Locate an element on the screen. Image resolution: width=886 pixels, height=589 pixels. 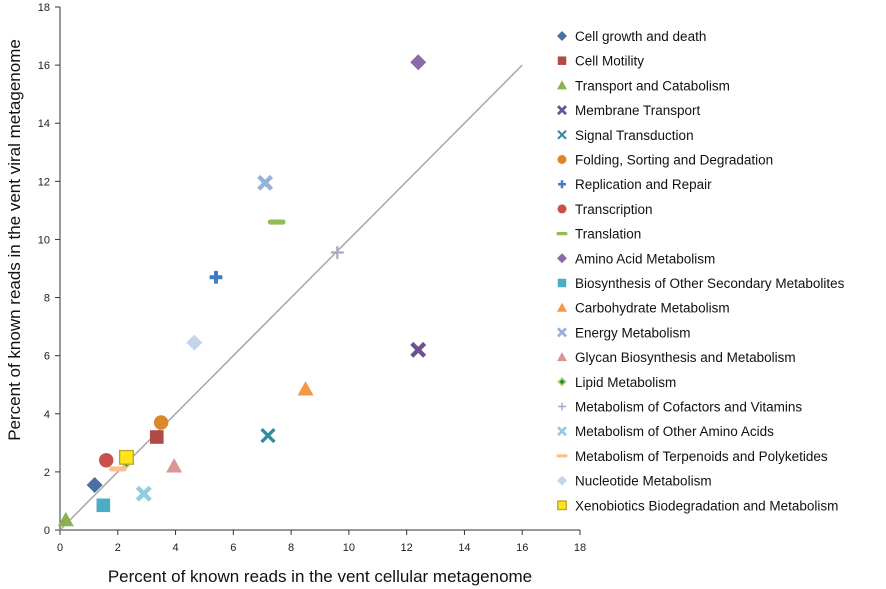
y-tick-label: 4 is located at coordinates (47, 415).